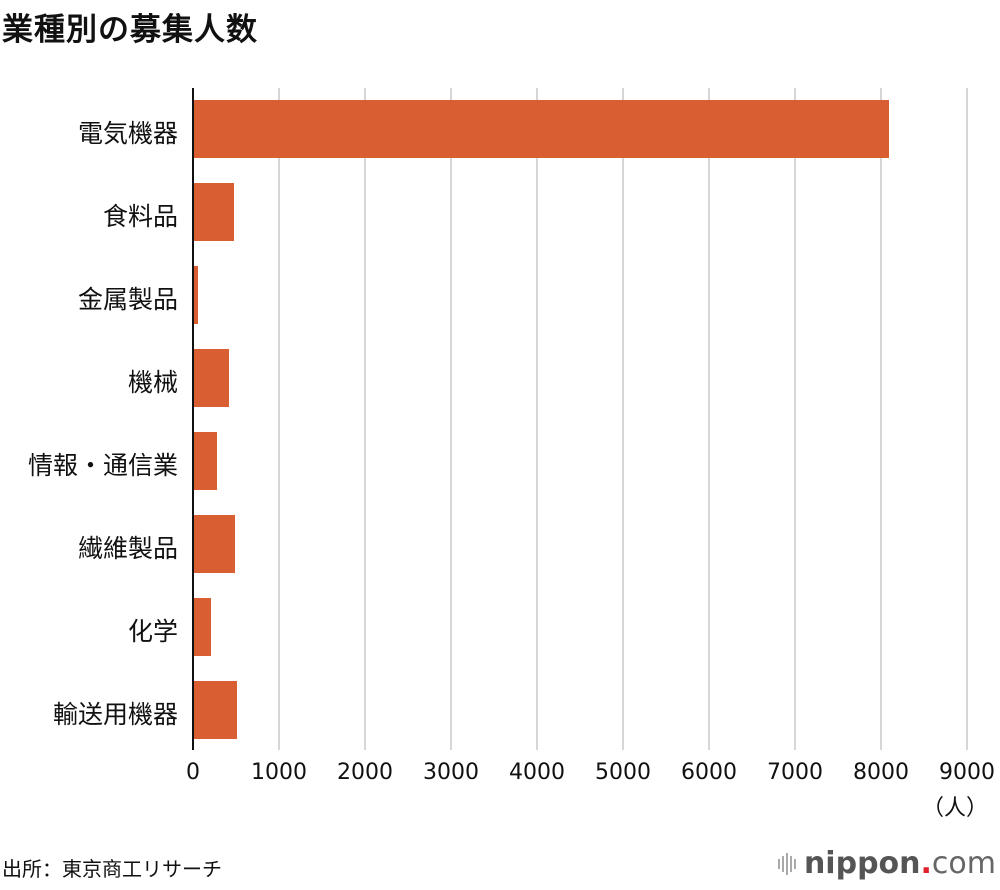  Describe the element at coordinates (112, 869) in the screenshot. I see `source-note: 出所：東京商工リサーチ` at that location.